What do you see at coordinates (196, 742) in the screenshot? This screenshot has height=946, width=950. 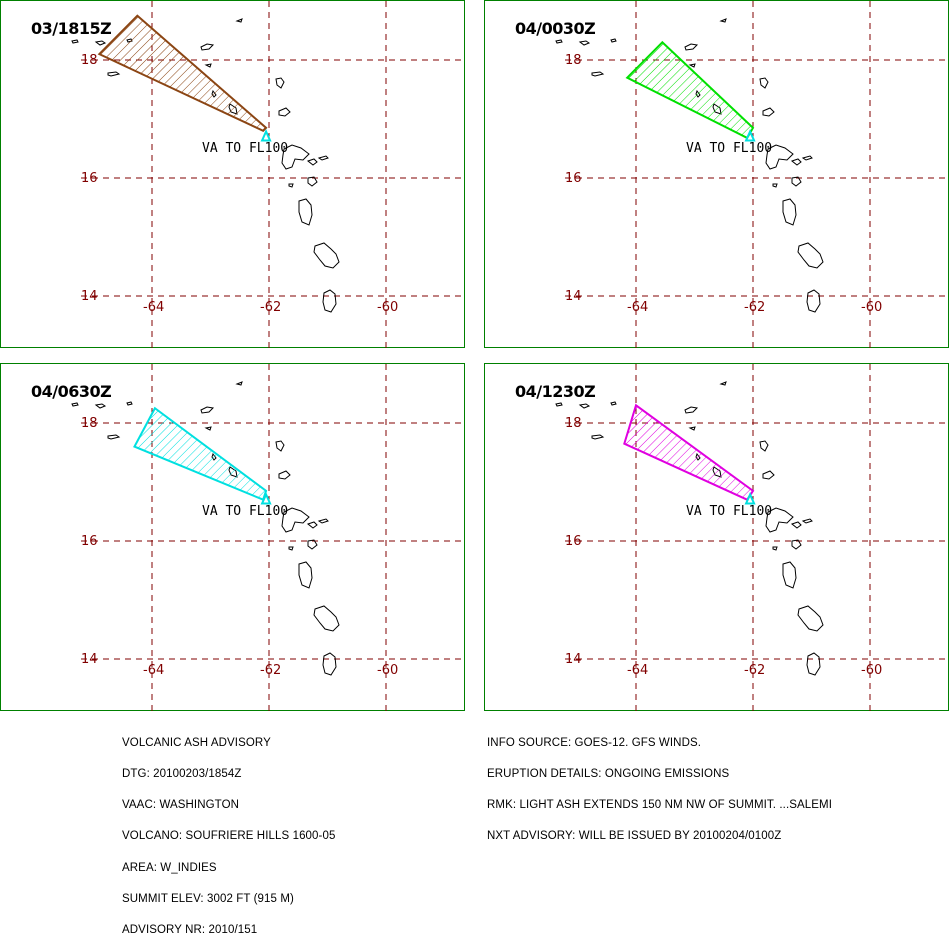 I see `advisory-line: VOLCANIC ASH ADVISORY` at bounding box center [196, 742].